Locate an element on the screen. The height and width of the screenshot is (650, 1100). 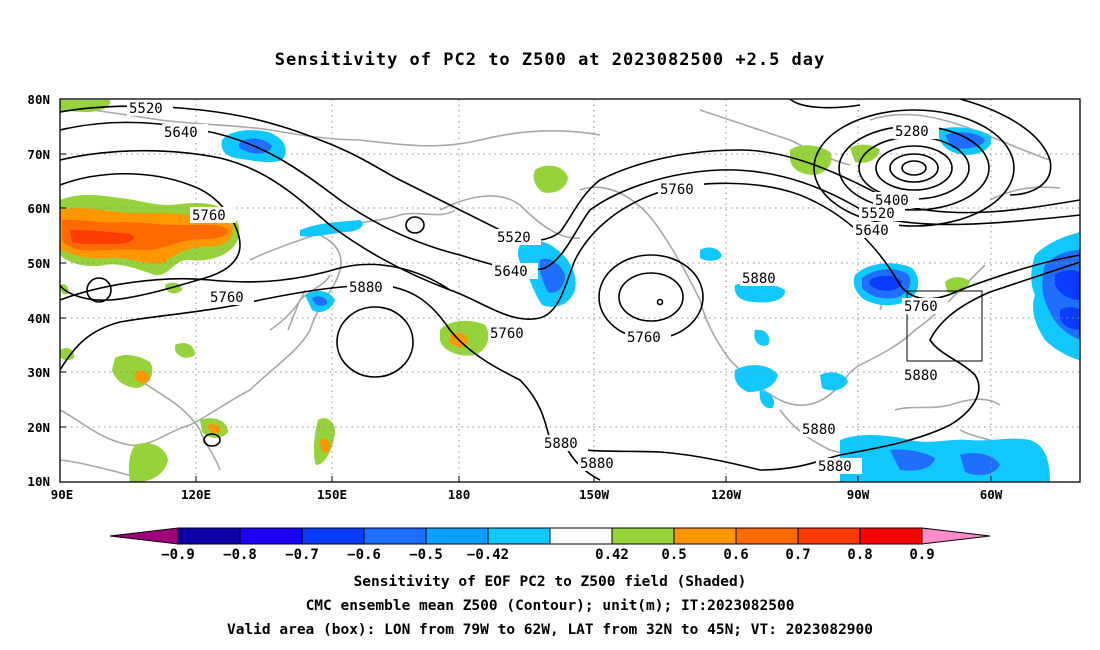
lat-label: 80N is located at coordinates (38, 99).